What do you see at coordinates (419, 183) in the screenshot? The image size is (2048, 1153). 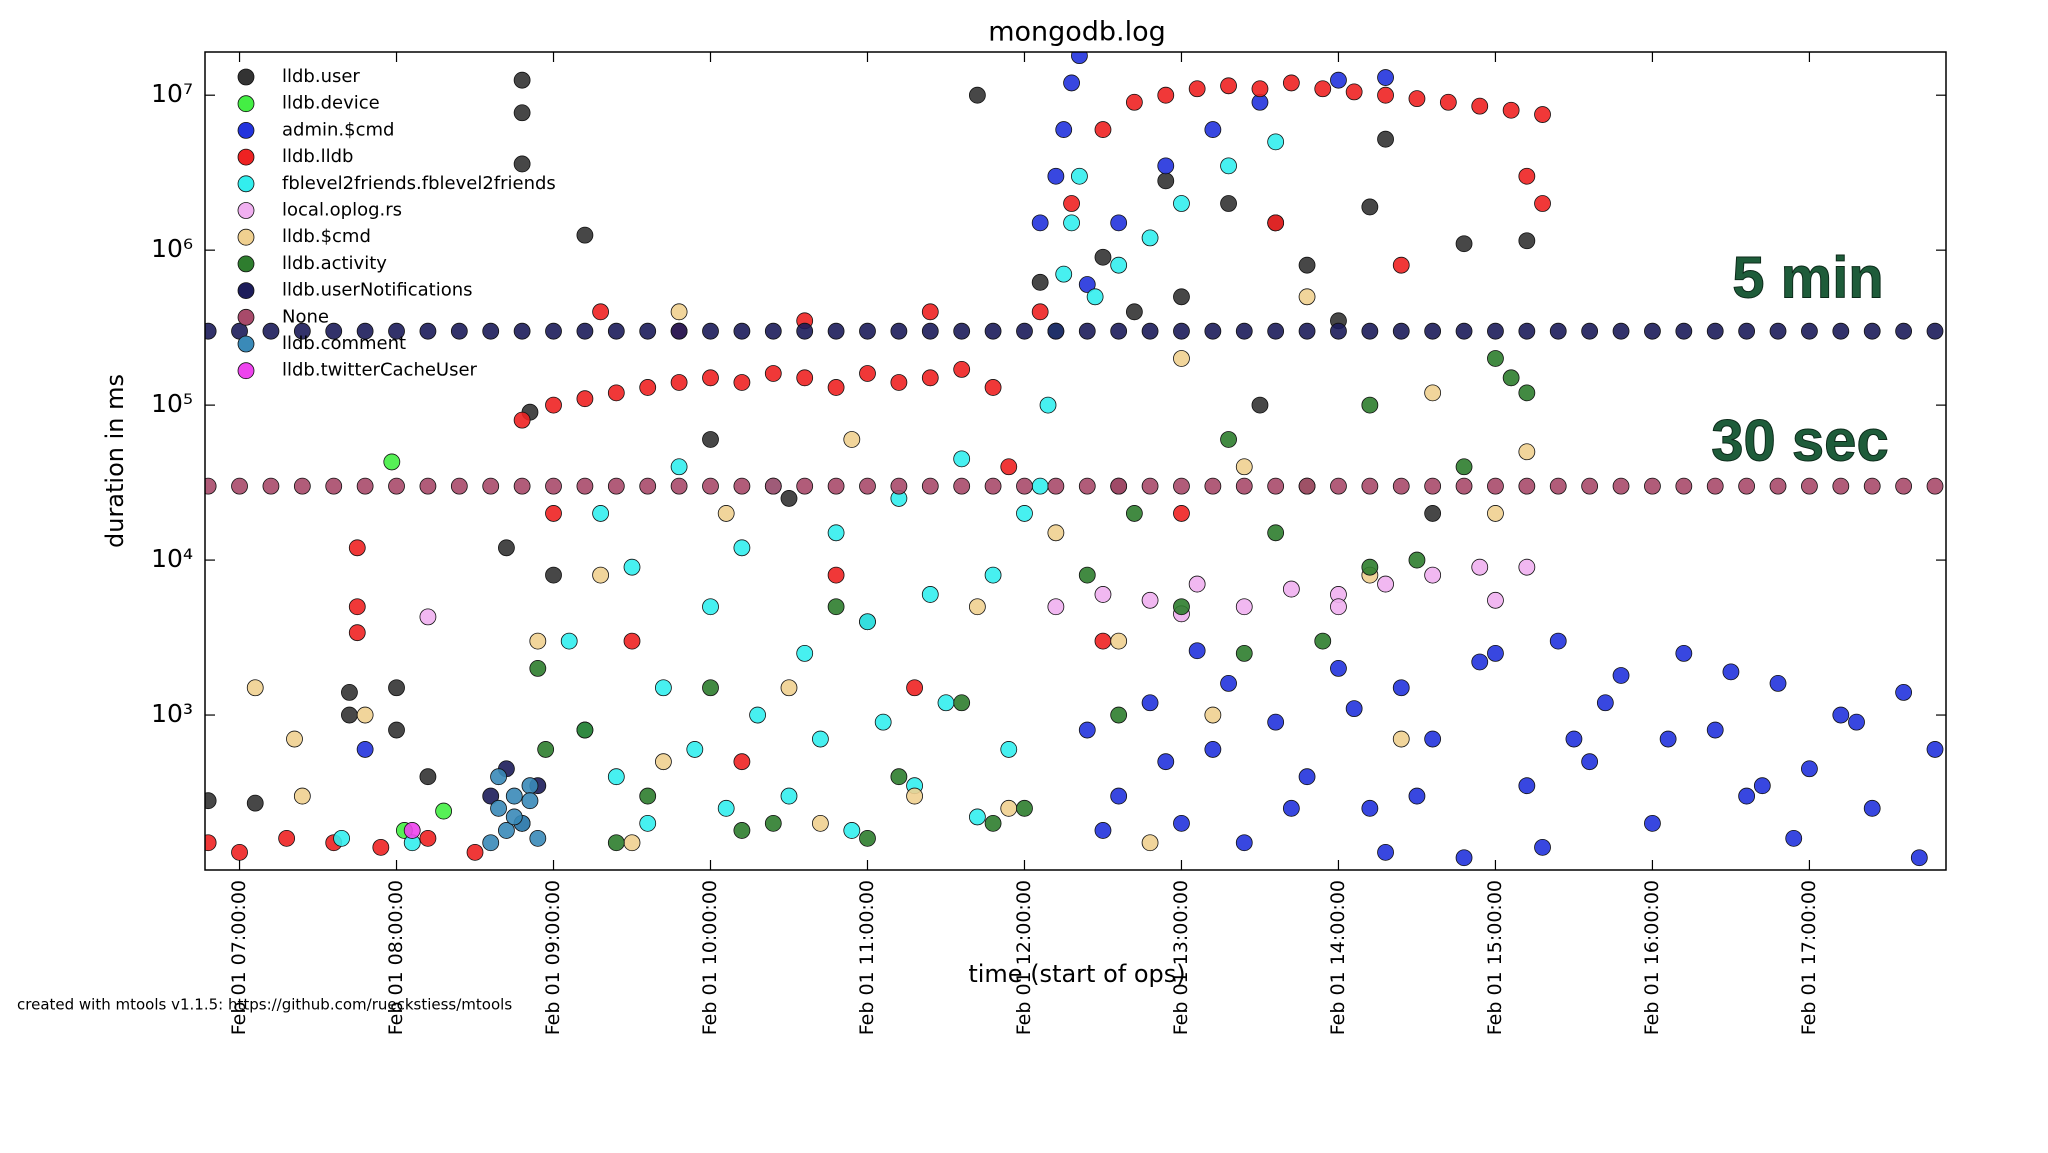 I see `legend-label: fblevel2friends.fblevel2friends` at bounding box center [419, 183].